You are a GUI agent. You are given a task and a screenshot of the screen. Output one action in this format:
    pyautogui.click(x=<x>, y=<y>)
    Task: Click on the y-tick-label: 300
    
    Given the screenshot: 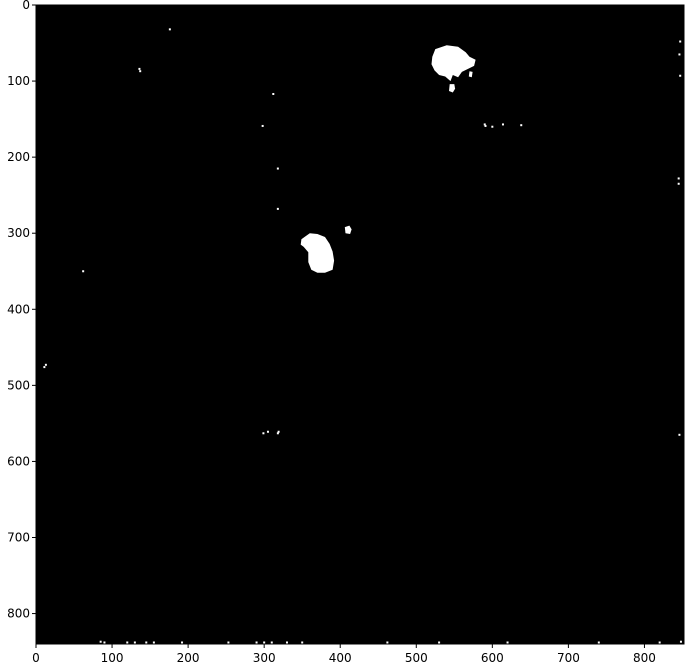 What is the action you would take?
    pyautogui.click(x=18, y=233)
    